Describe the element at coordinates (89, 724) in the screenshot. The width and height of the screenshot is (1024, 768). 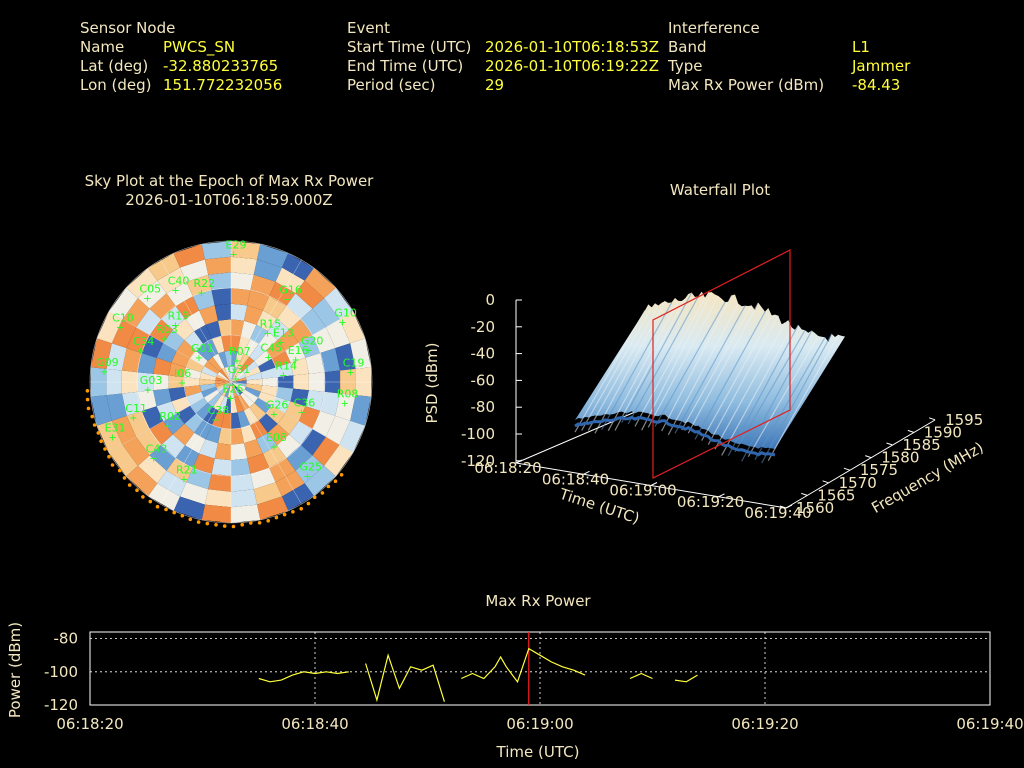
I see `power-x-tick-label: 06:18:20` at that location.